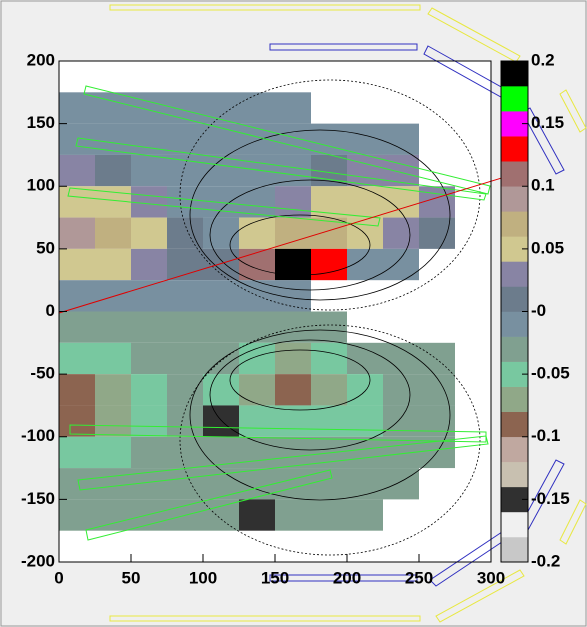  What do you see at coordinates (547, 122) in the screenshot?
I see `z-tick-label: 0.15` at bounding box center [547, 122].